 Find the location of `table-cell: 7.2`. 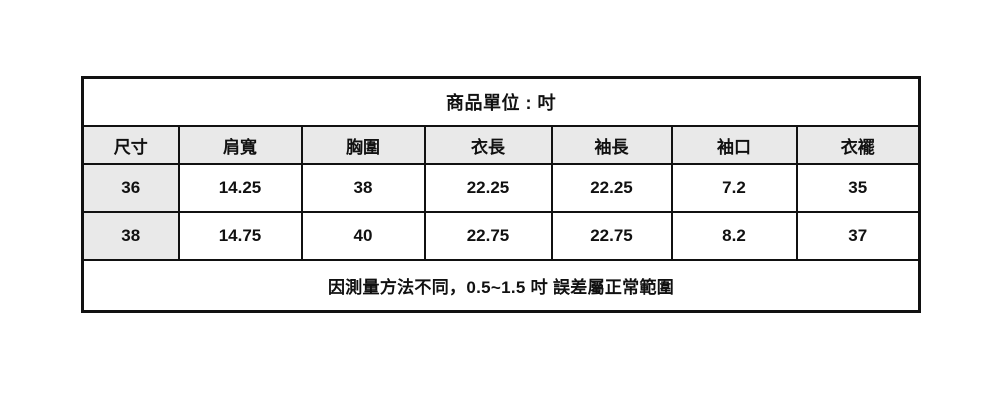

table-cell: 7.2 is located at coordinates (734, 188).